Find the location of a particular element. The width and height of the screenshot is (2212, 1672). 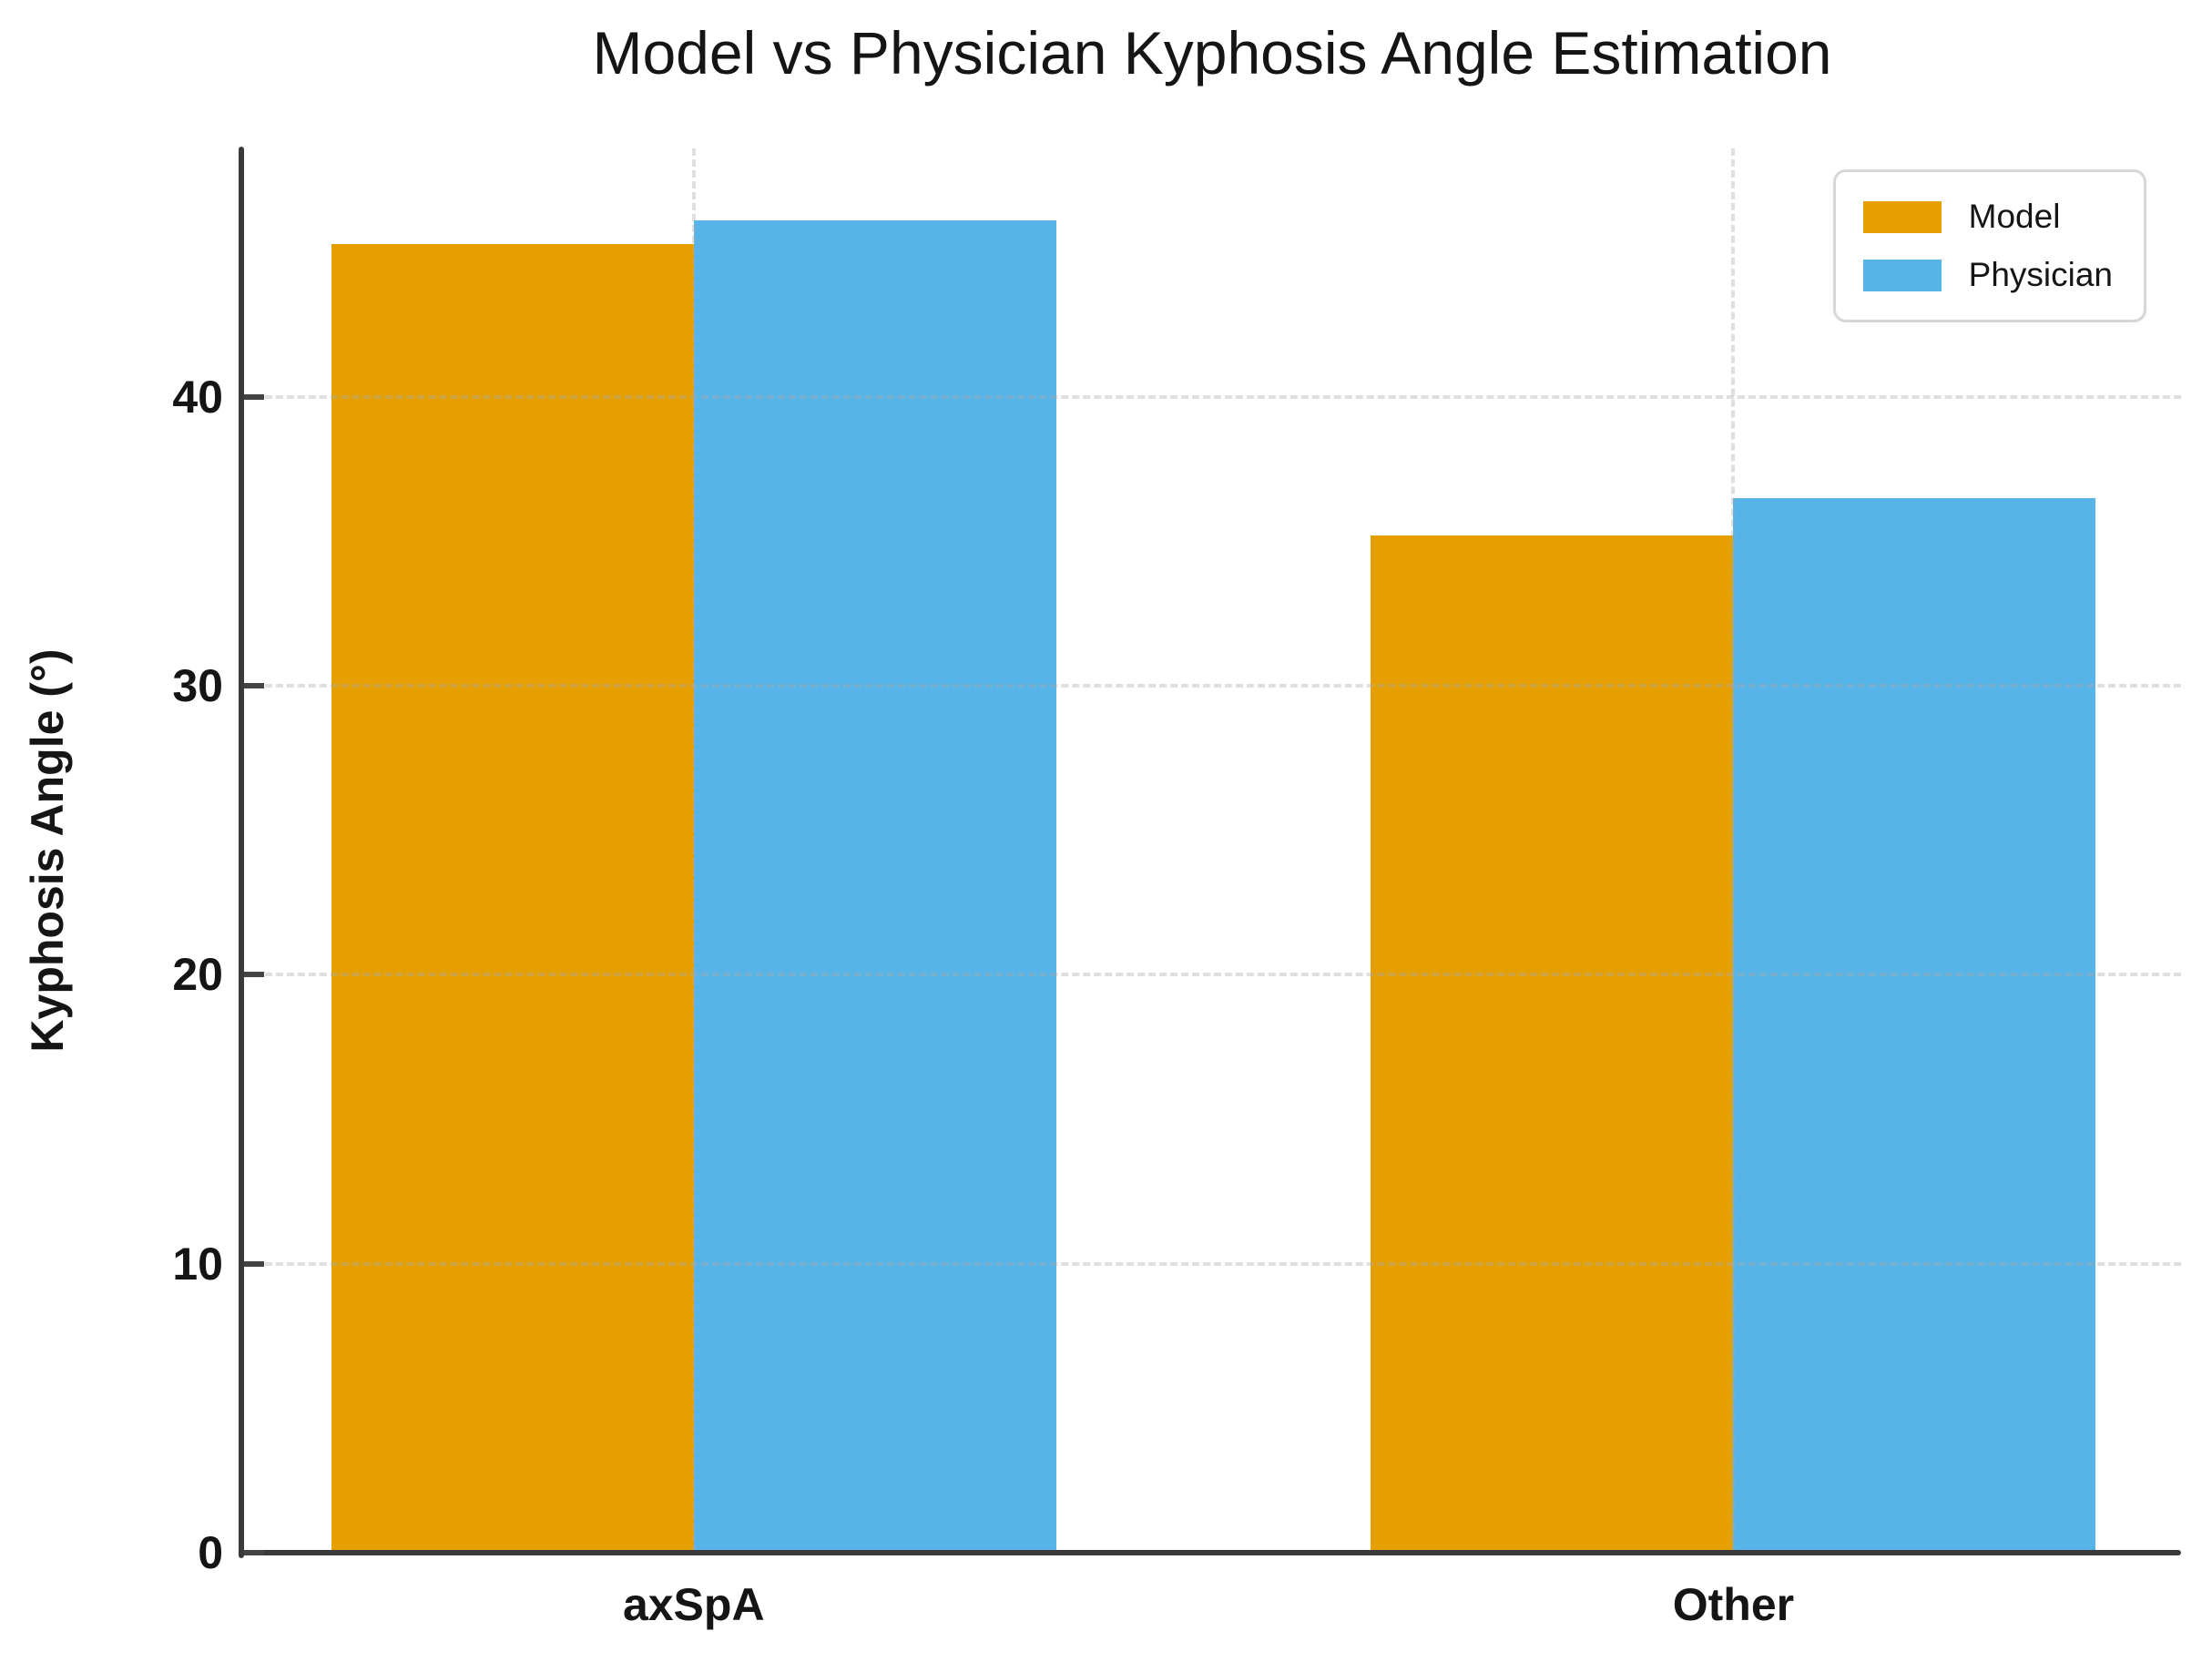

y-tick-label-20: 20 is located at coordinates (198, 975).